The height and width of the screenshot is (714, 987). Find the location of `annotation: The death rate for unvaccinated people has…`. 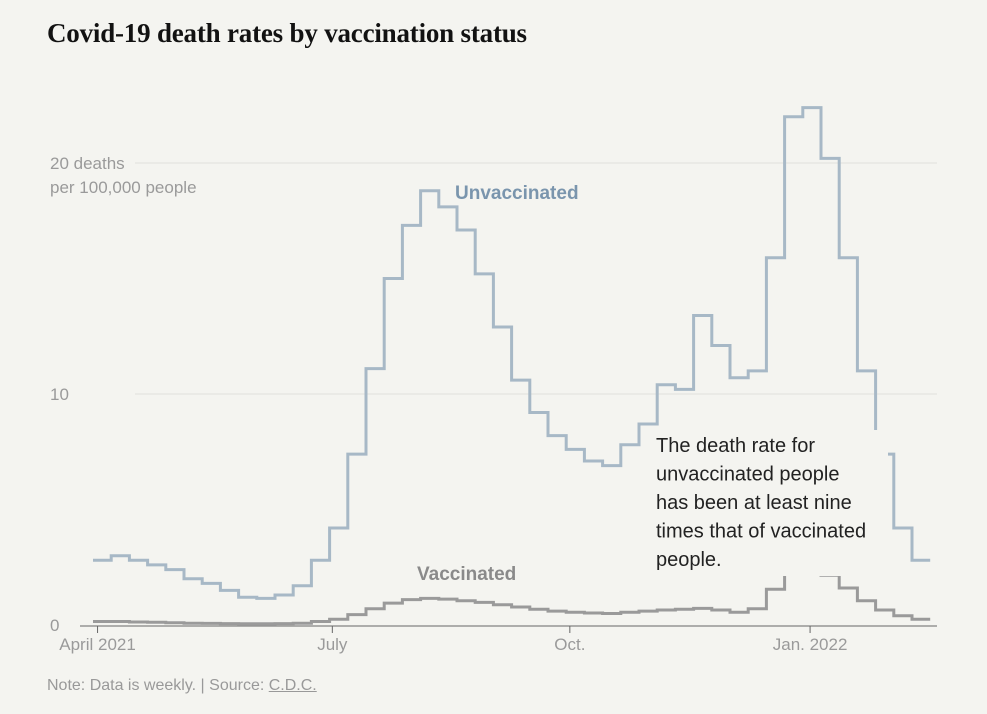

annotation: The death rate for unvaccinated people has… is located at coordinates (768, 503).